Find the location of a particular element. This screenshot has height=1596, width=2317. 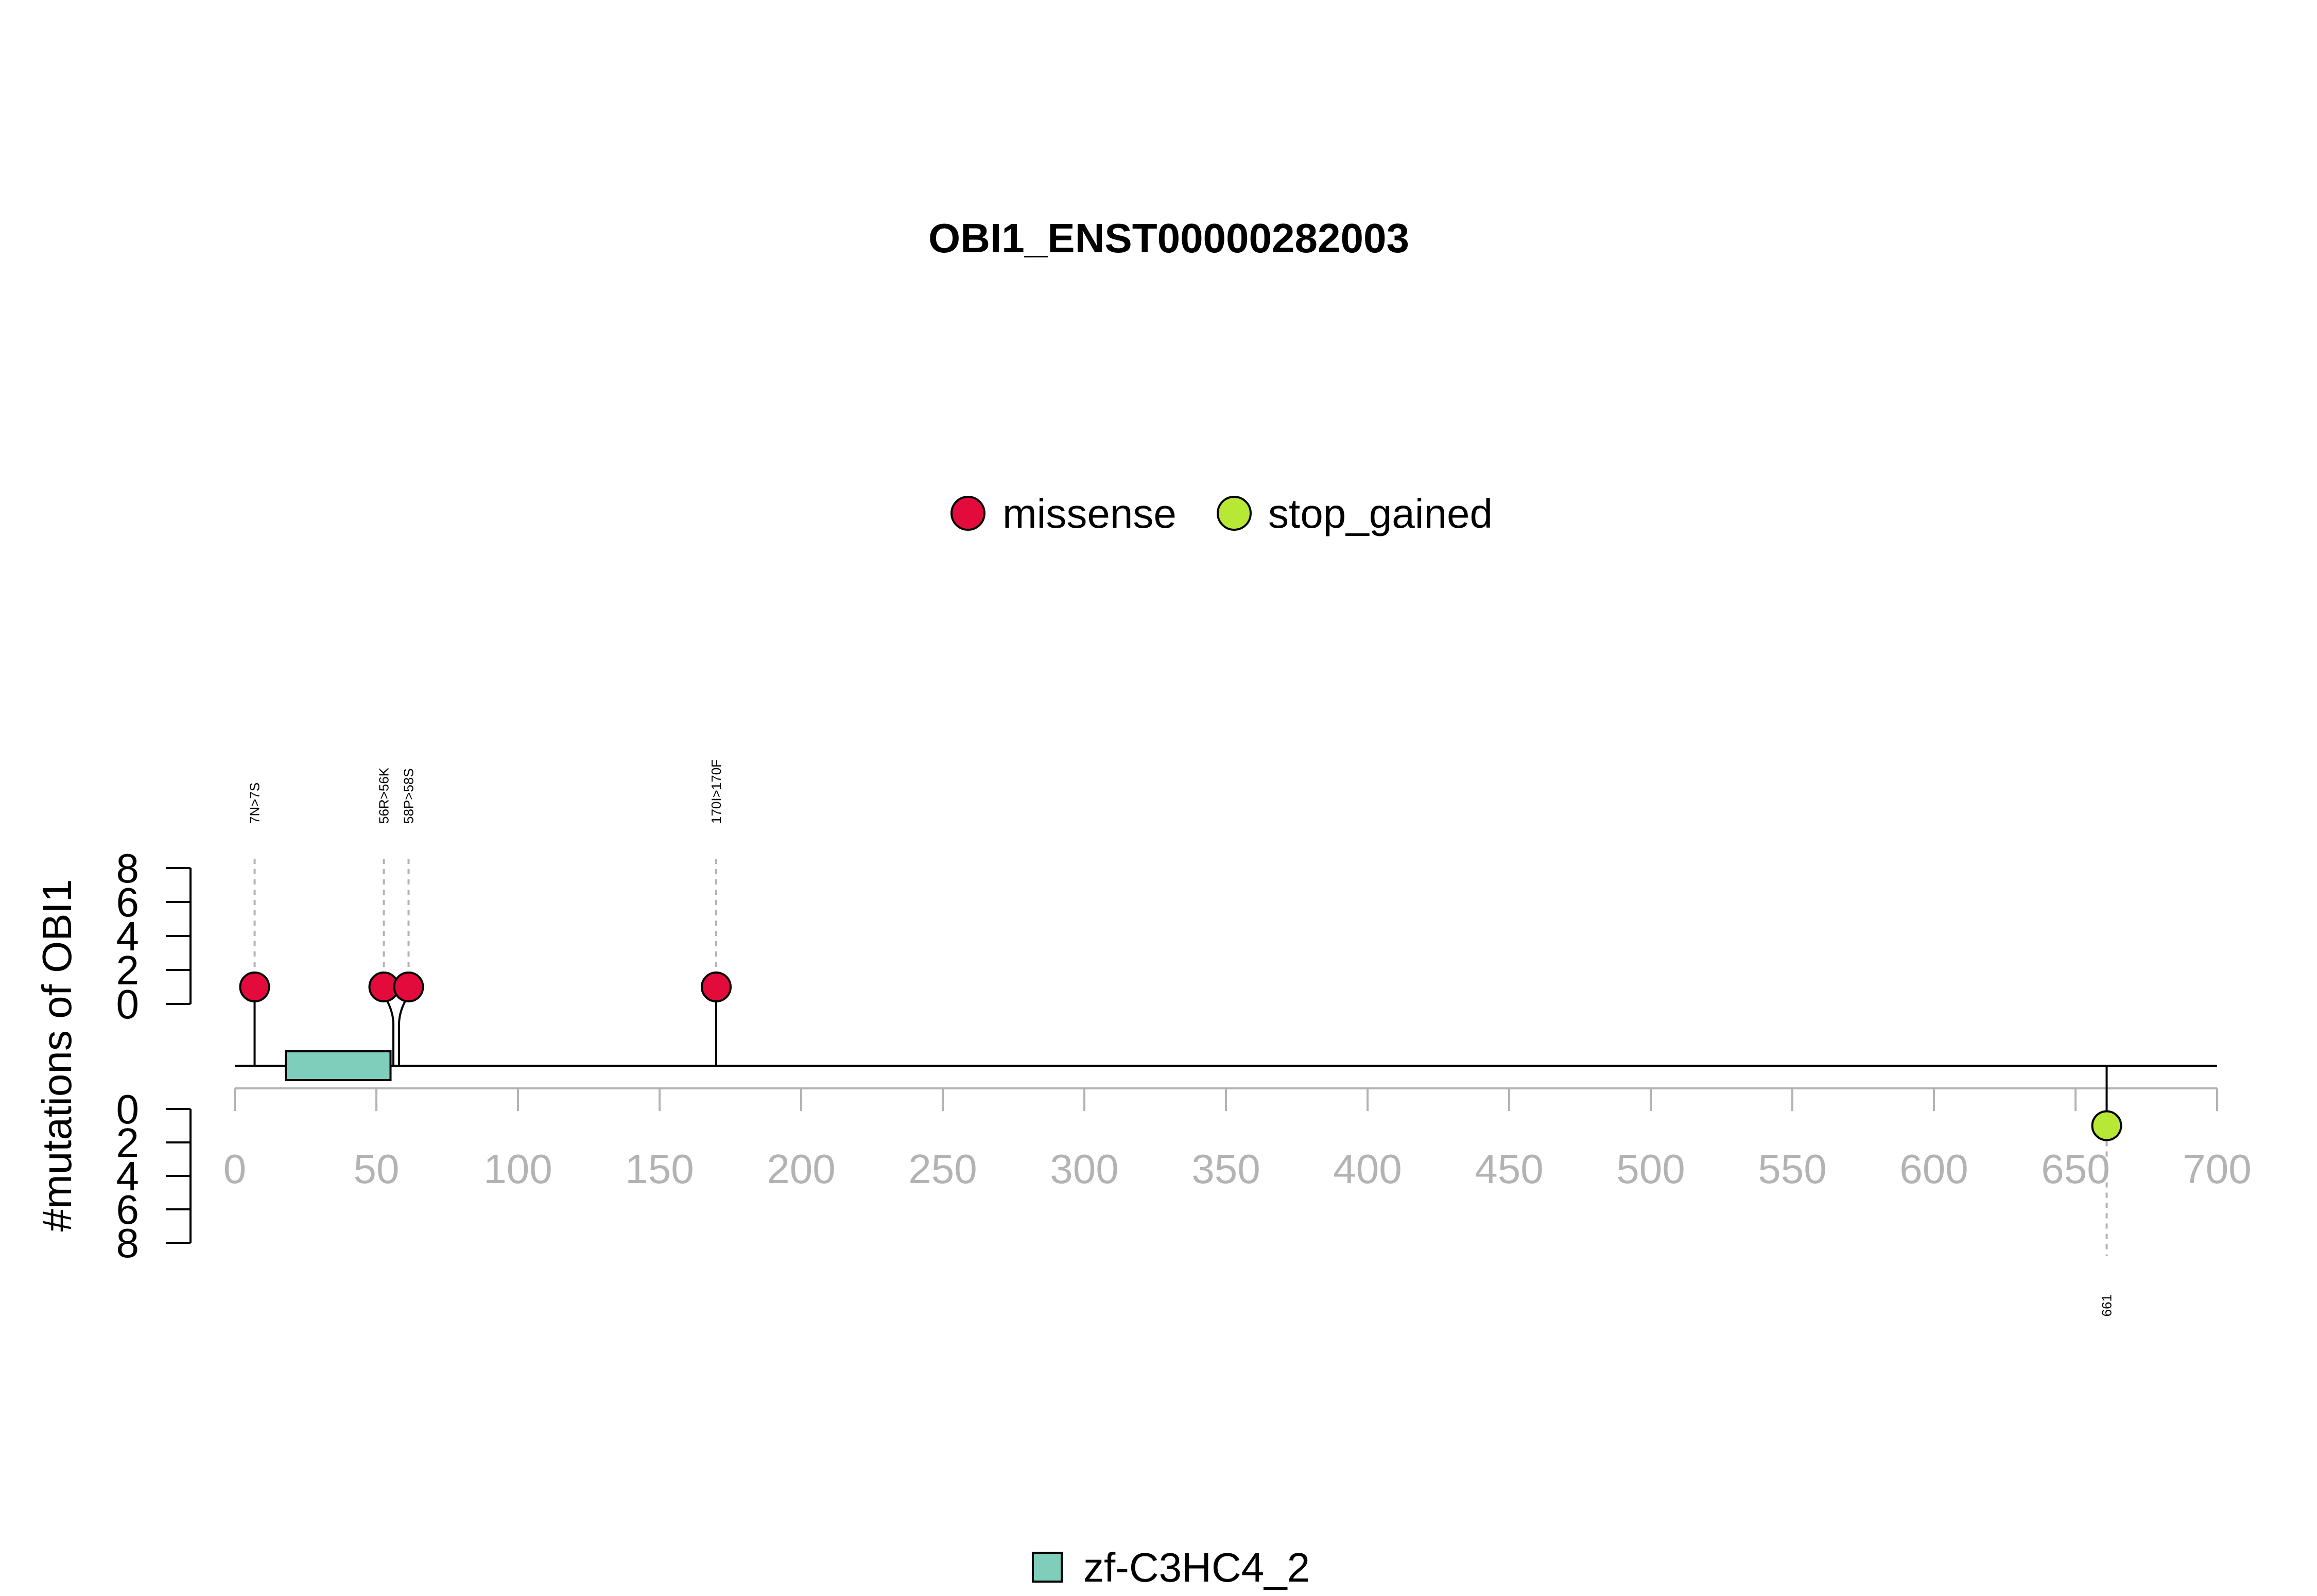

y-tick-label-below-0: 0 is located at coordinates (128, 1109).